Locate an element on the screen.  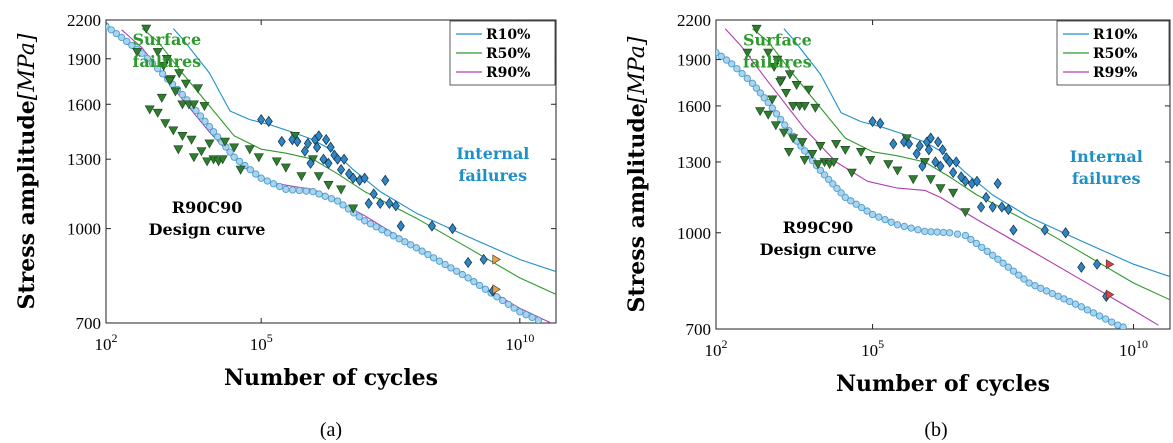
y-tick-label: 1000 is located at coordinates (694, 233).